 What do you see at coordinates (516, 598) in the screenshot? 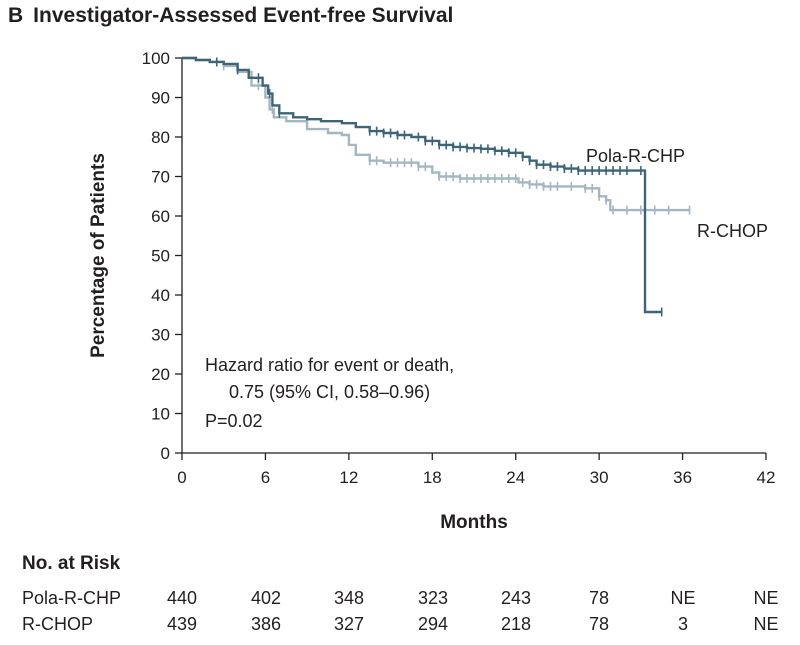
I see `risk-cell: 243` at bounding box center [516, 598].